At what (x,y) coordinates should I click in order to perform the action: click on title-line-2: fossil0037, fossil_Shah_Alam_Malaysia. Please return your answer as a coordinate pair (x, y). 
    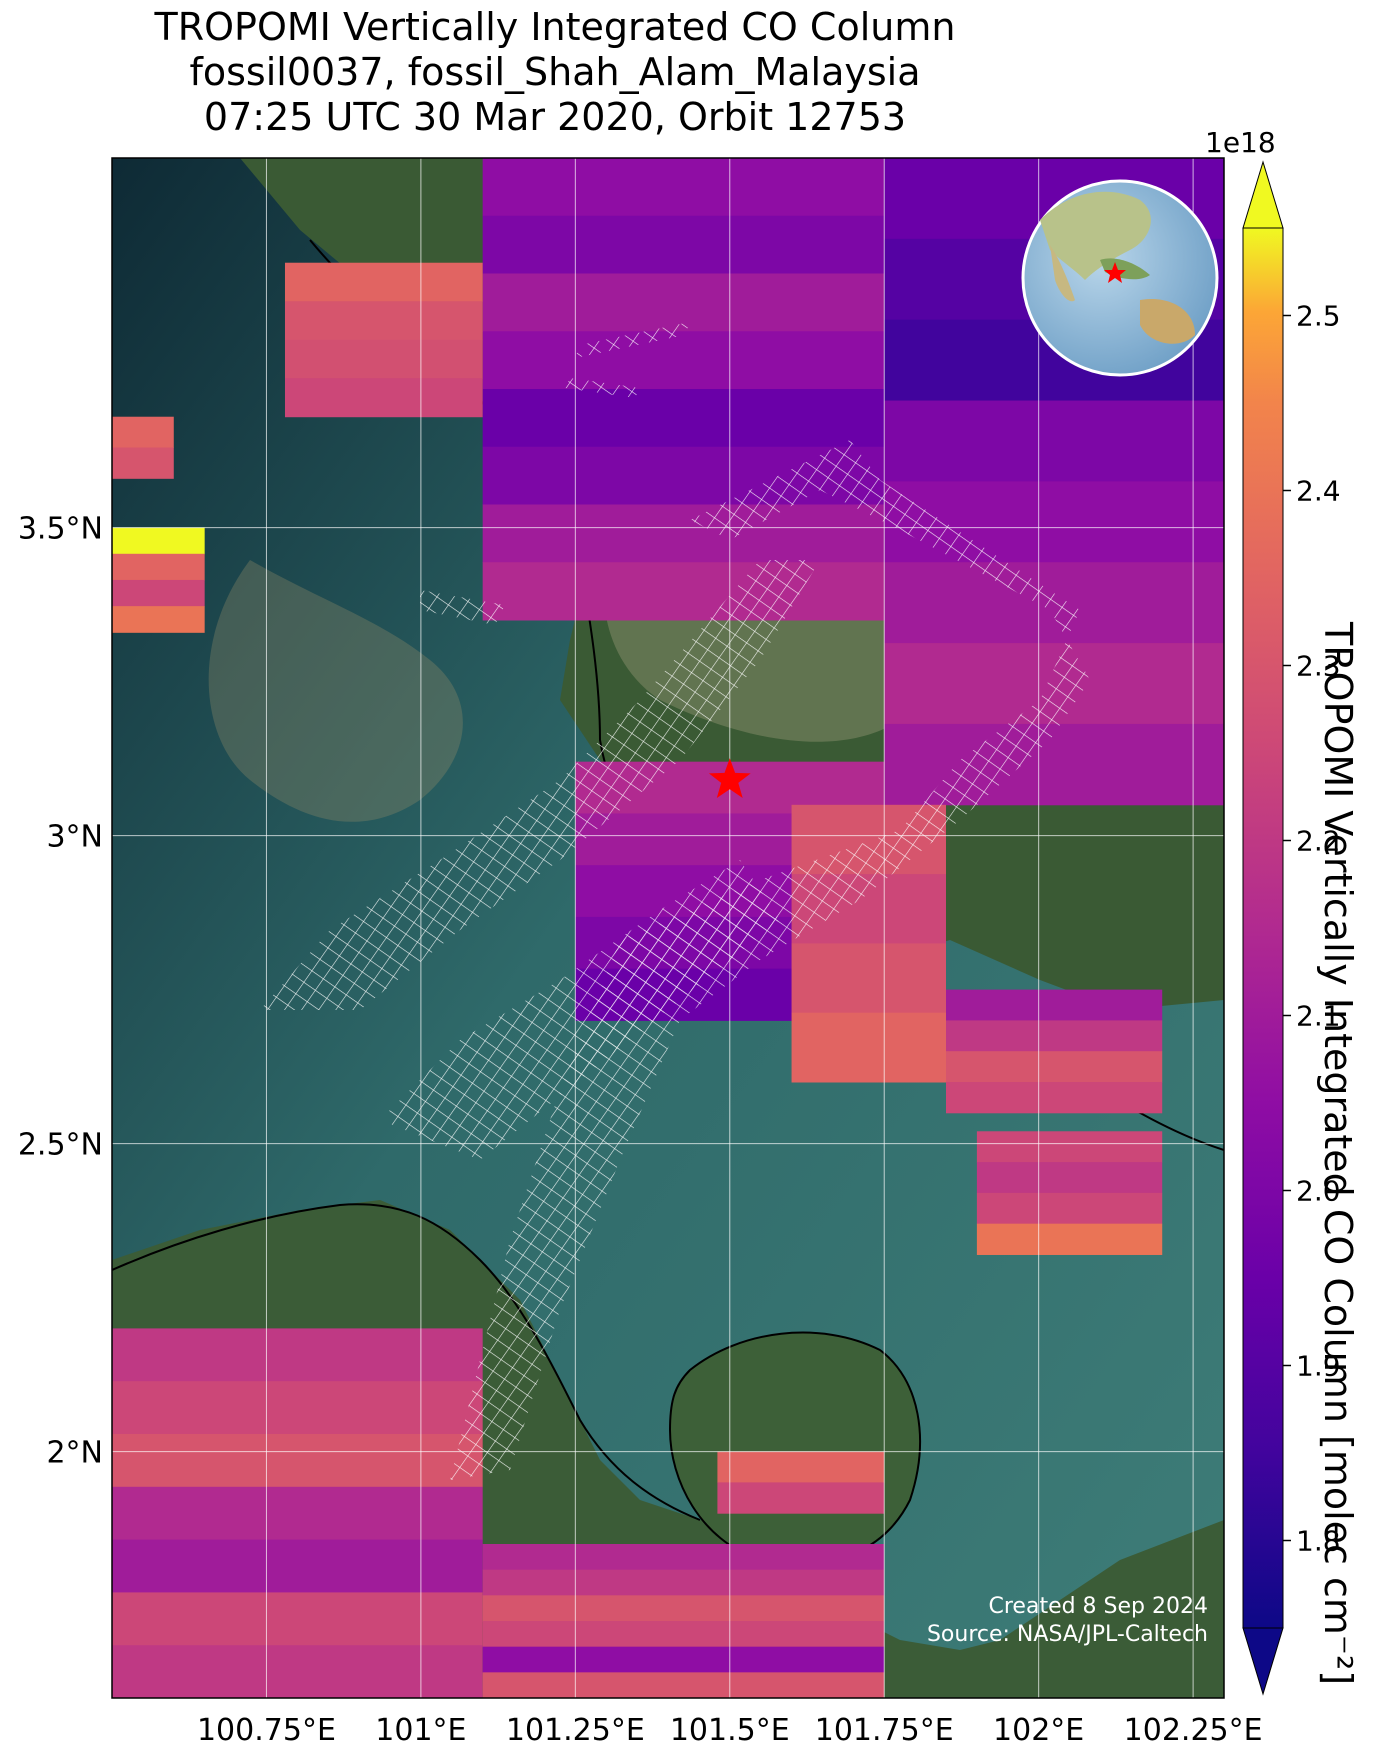
    Looking at the image, I should click on (555, 72).